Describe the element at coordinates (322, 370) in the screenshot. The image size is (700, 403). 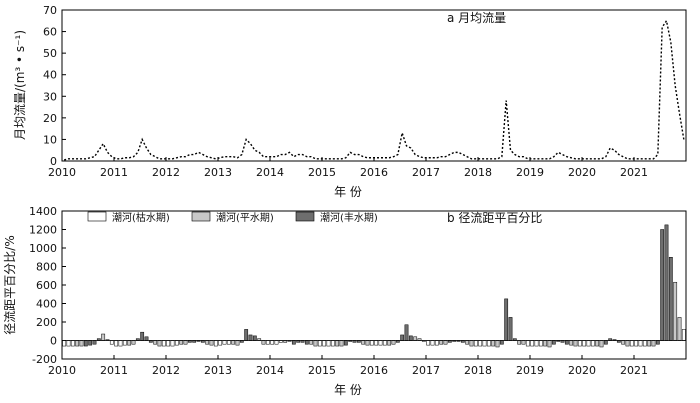
I see `b-xtick-label: 2015` at that location.